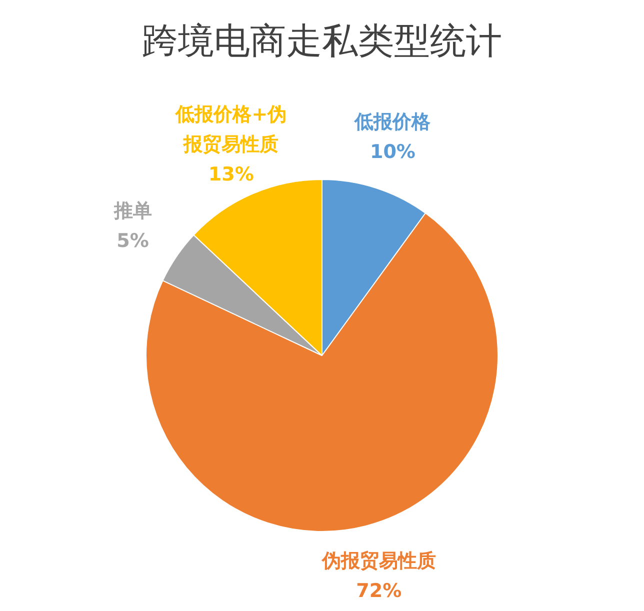 This screenshot has width=644, height=611. What do you see at coordinates (379, 591) in the screenshot?
I see `data-label: 72%` at bounding box center [379, 591].